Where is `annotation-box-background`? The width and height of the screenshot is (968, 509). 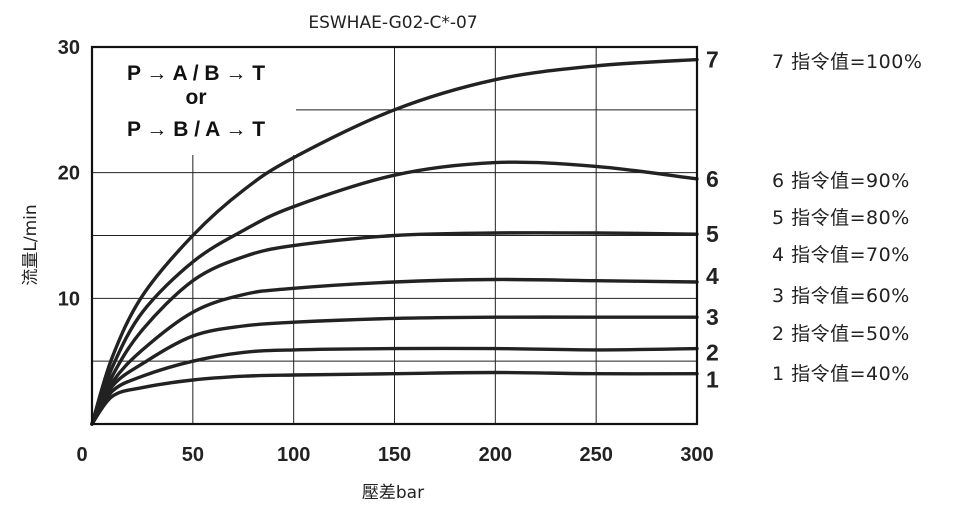 annotation-box-background is located at coordinates (194, 101).